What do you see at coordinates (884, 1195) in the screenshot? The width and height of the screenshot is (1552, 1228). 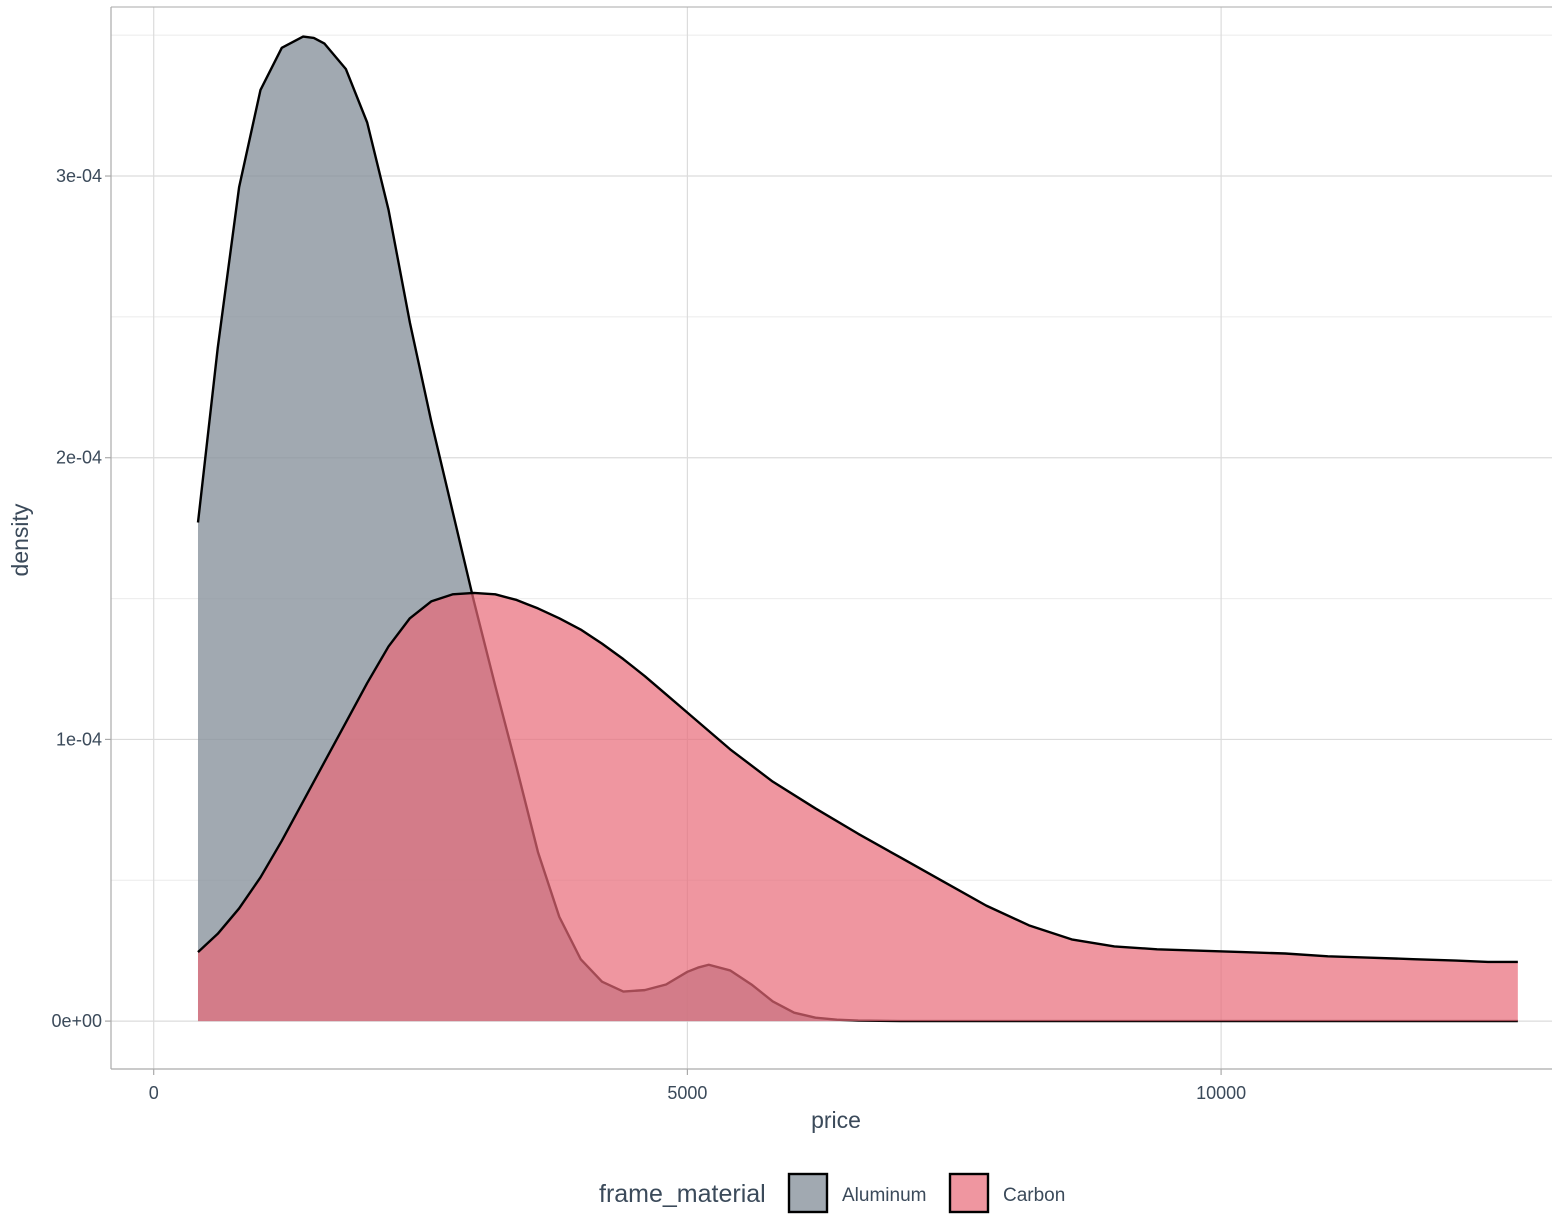 I see `legend-label-aluminum: Aluminum` at bounding box center [884, 1195].